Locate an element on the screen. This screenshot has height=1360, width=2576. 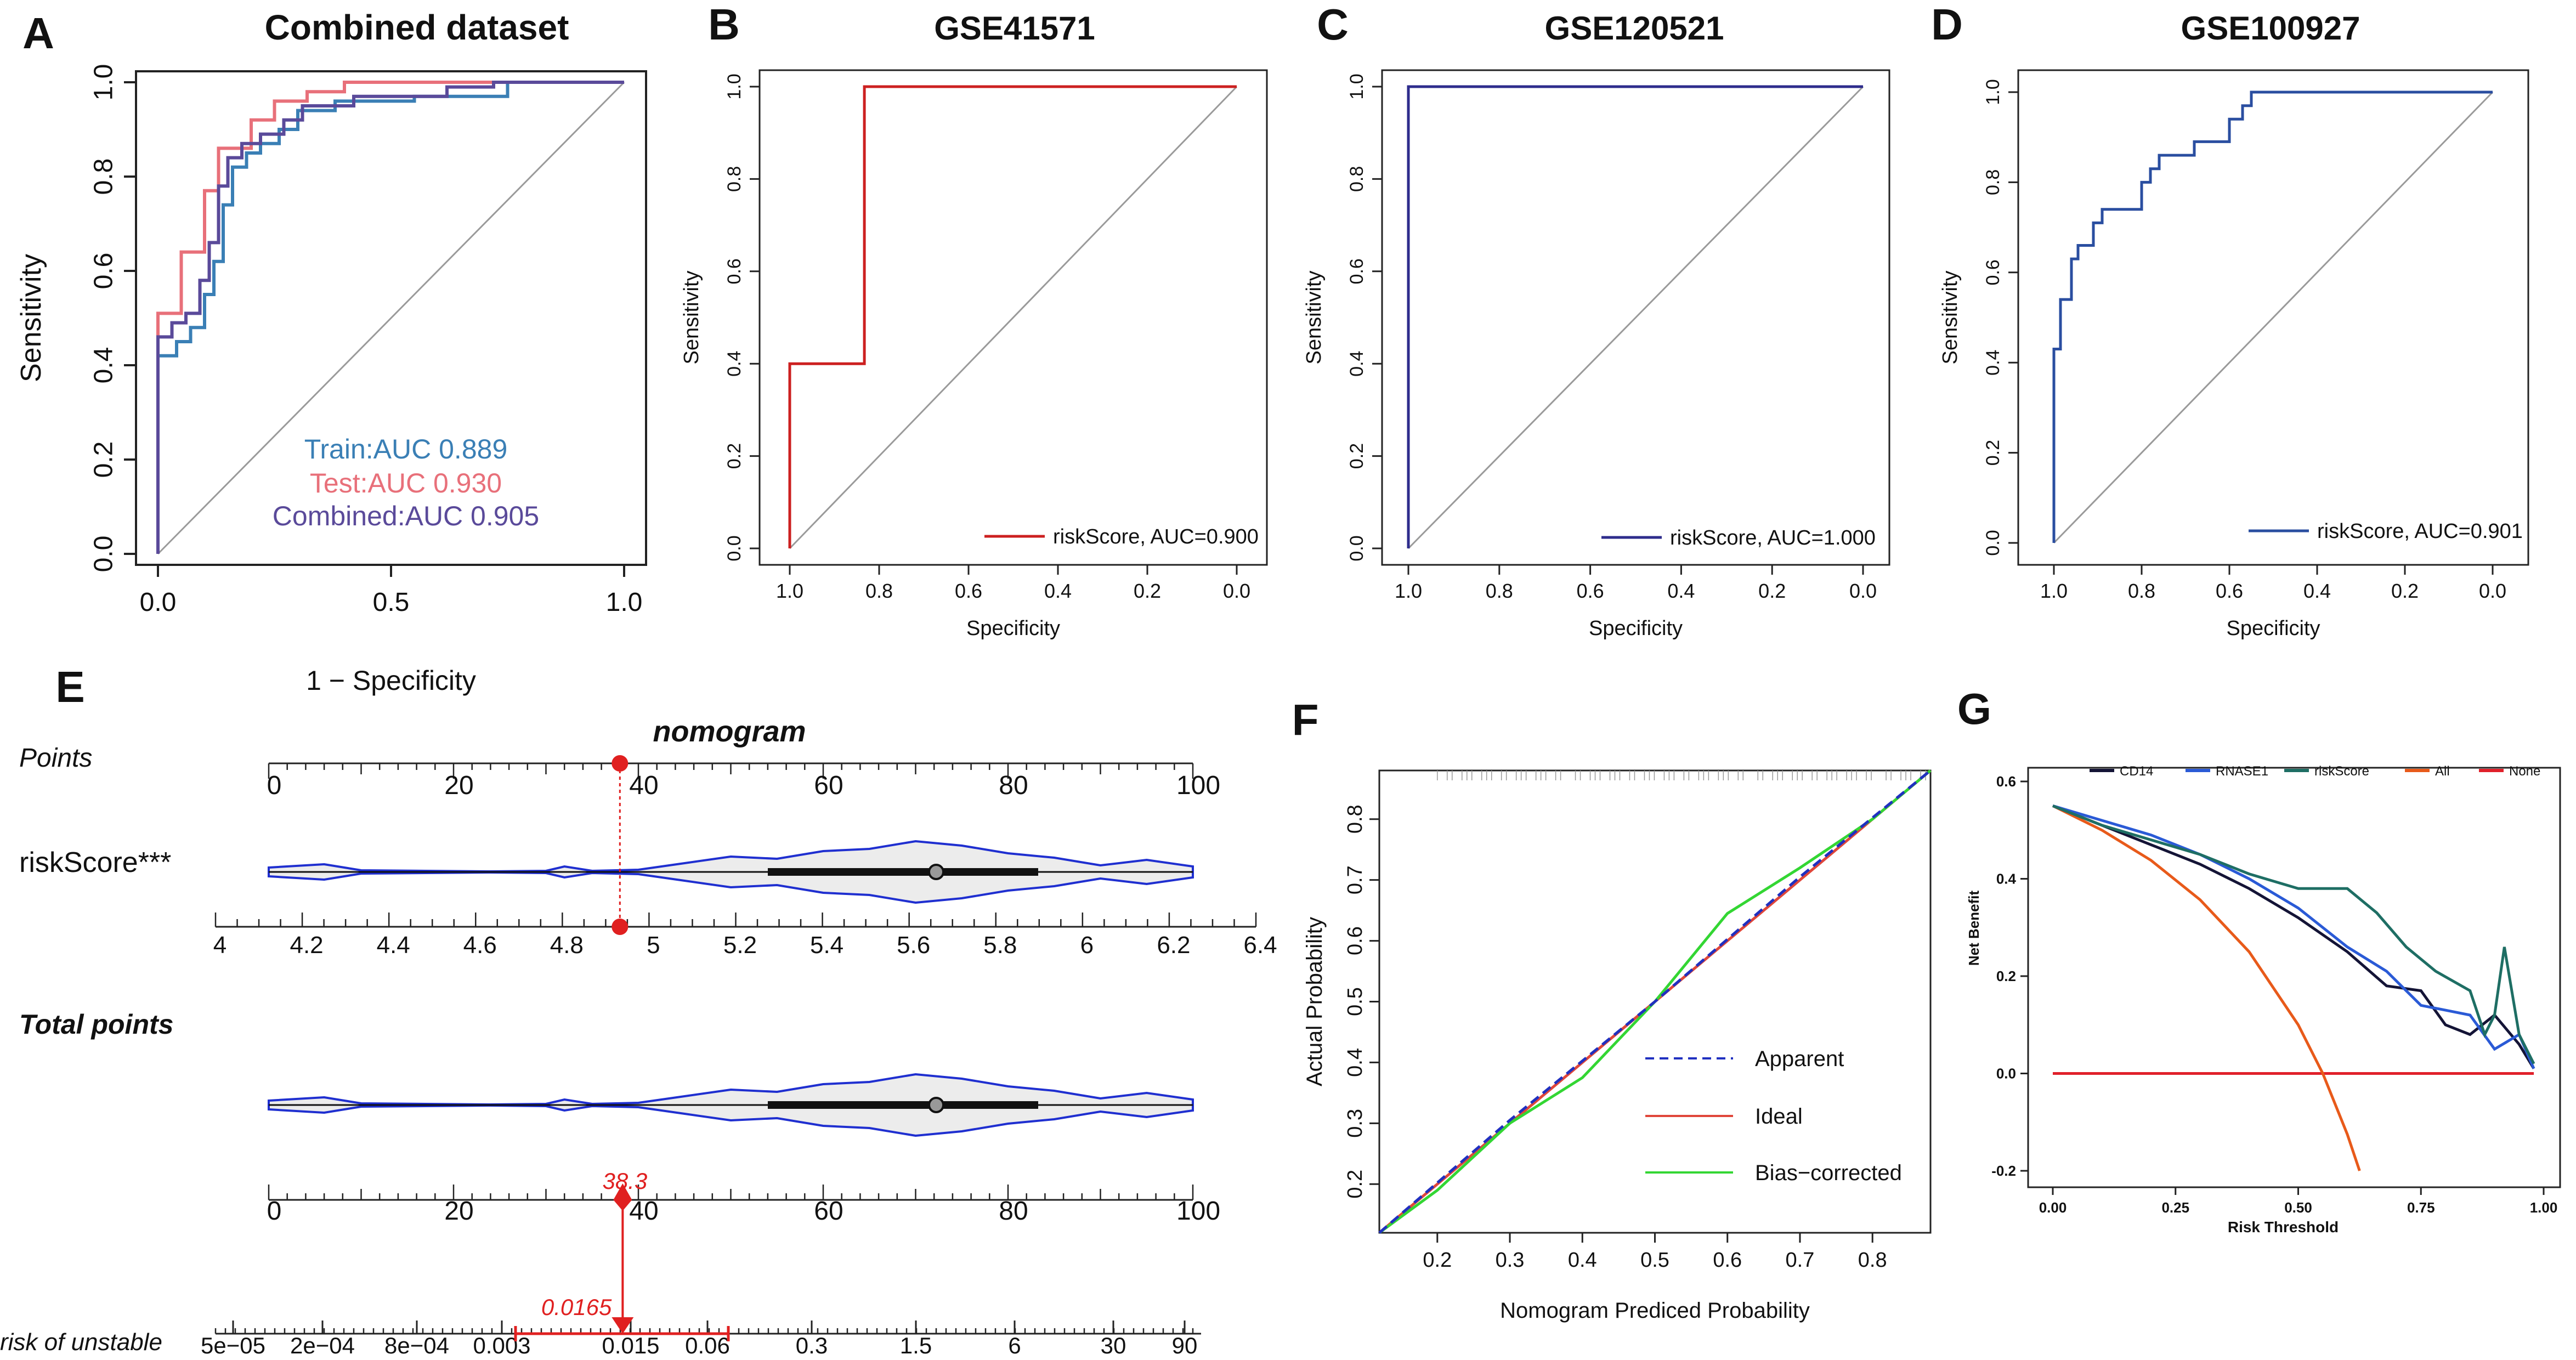
plot-f-xtick-label: 0.7 is located at coordinates (1800, 1260).